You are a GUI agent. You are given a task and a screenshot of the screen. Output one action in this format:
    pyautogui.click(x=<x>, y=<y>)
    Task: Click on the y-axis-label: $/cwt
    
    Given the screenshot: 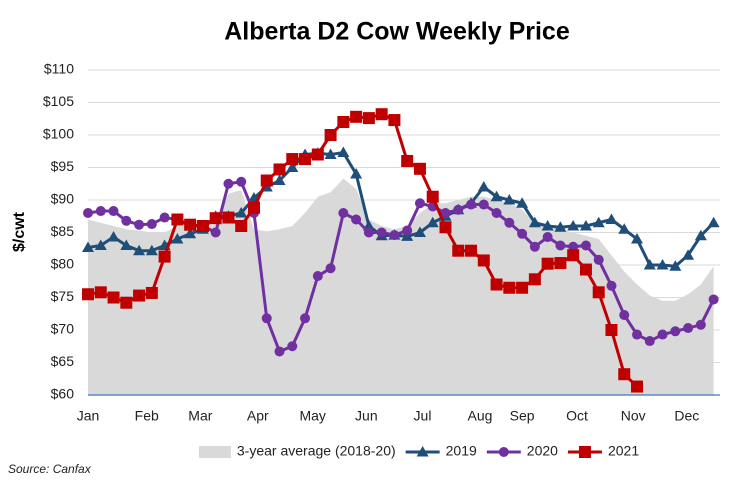 What is the action you would take?
    pyautogui.click(x=19, y=231)
    